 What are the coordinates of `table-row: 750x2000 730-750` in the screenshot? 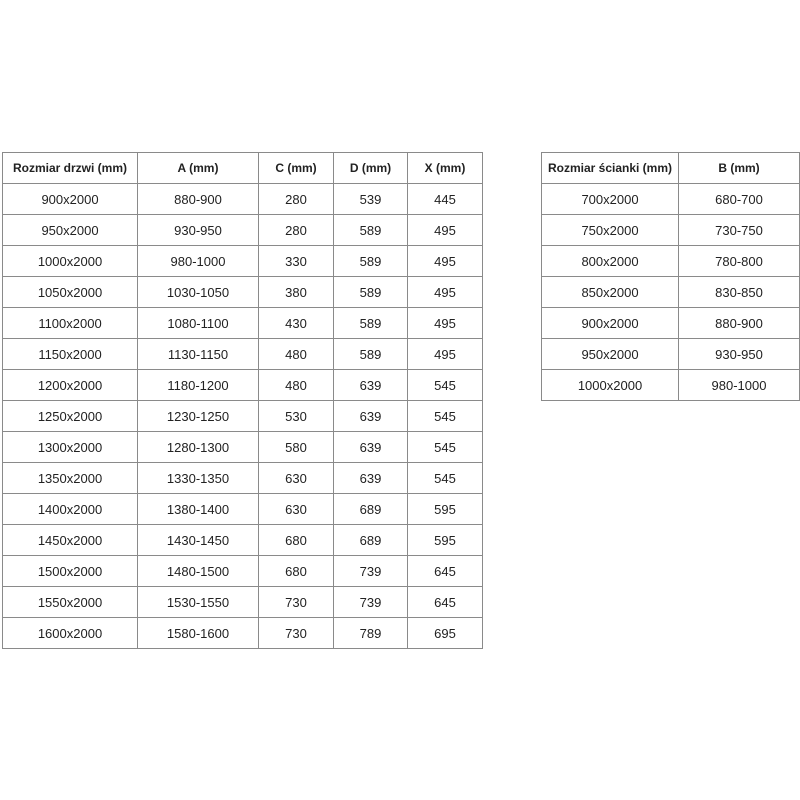 It's located at (670, 230).